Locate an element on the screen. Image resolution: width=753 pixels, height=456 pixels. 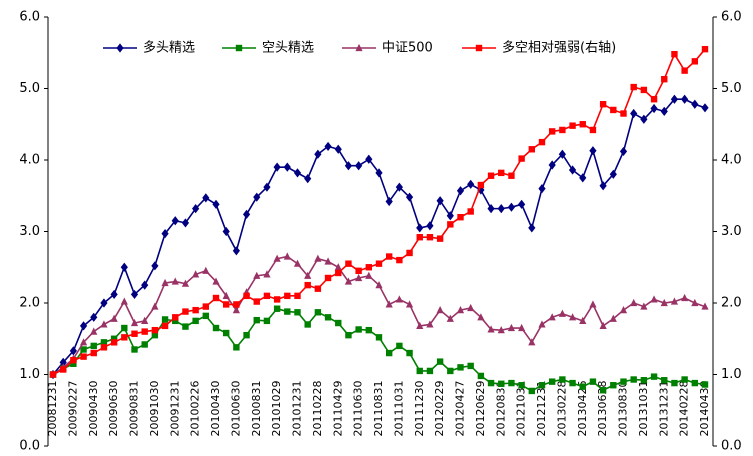
x-tick-label: 20120831 is located at coordinates (500, 409).